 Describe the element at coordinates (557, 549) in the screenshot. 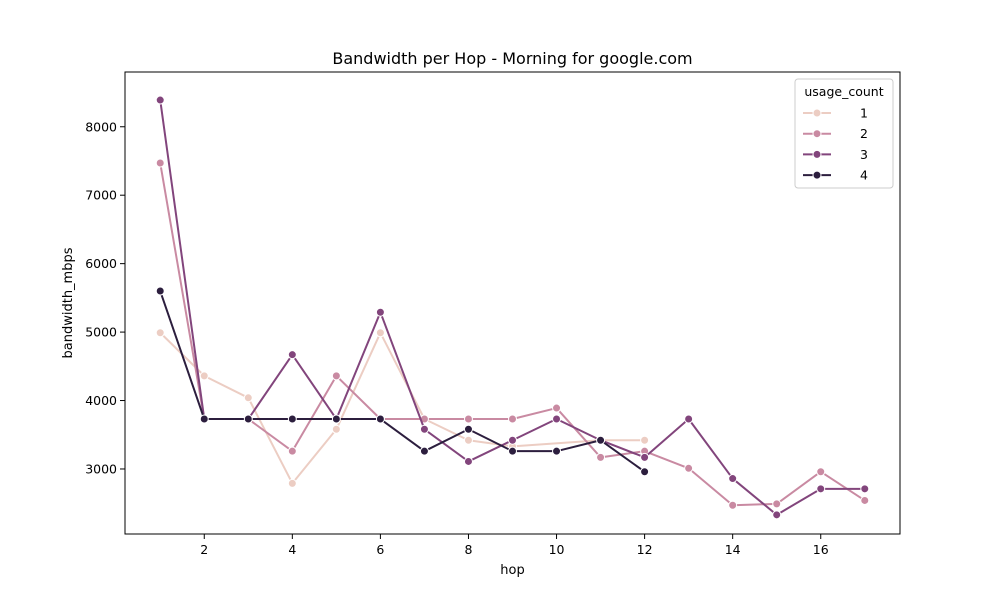

I see `x-tick-label: 10` at that location.